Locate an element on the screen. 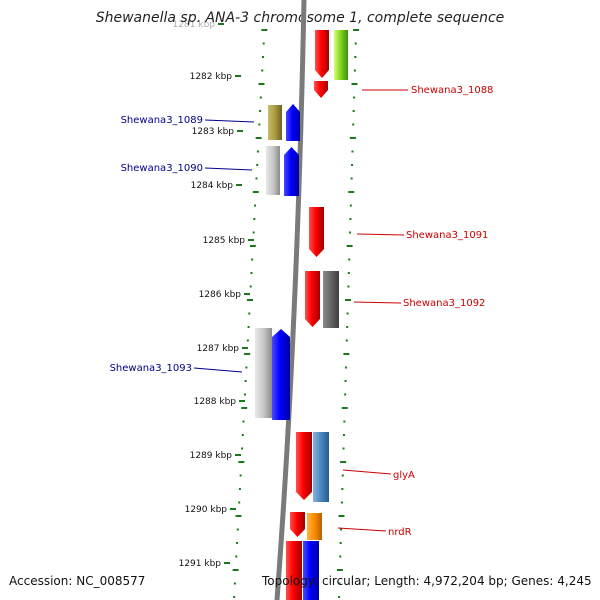 This screenshot has height=600, width=600. kbp-tick-label: 1289 kbp is located at coordinates (211, 456).